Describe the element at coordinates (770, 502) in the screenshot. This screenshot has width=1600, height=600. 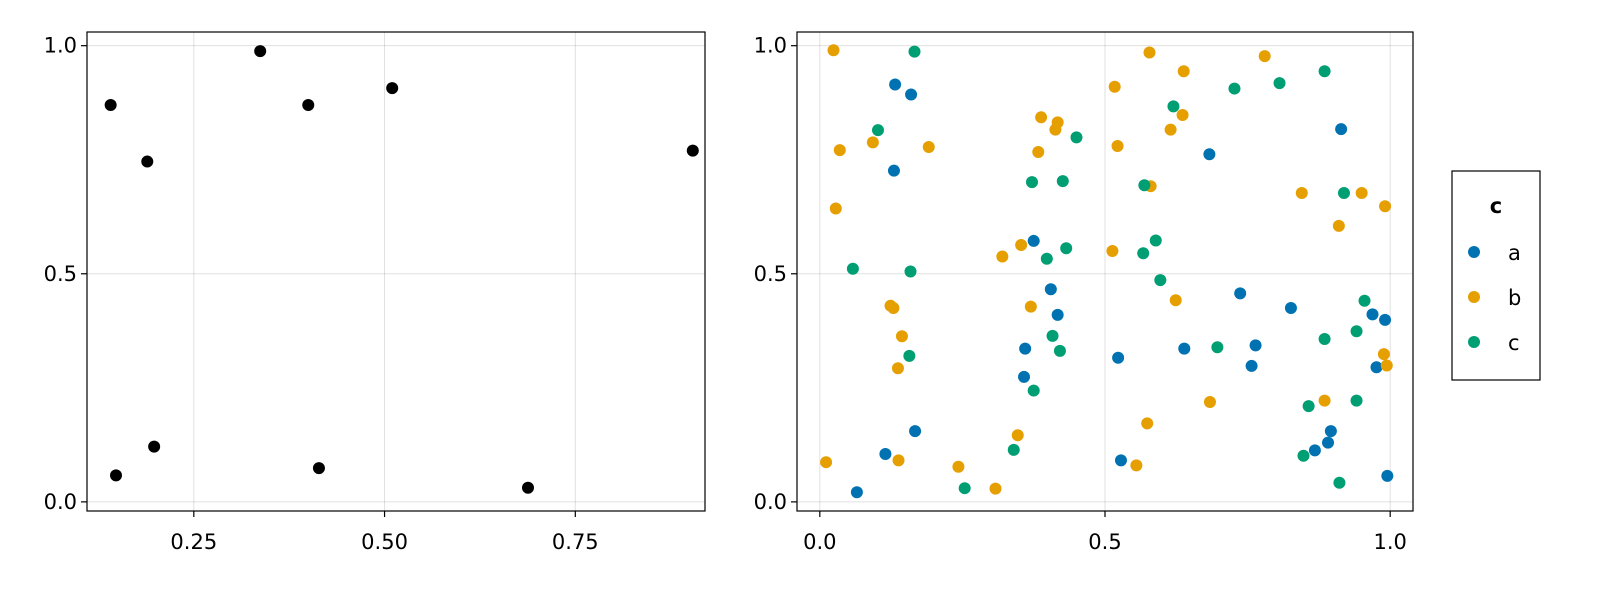
I see `right-y-tick-label: 0.0` at that location.